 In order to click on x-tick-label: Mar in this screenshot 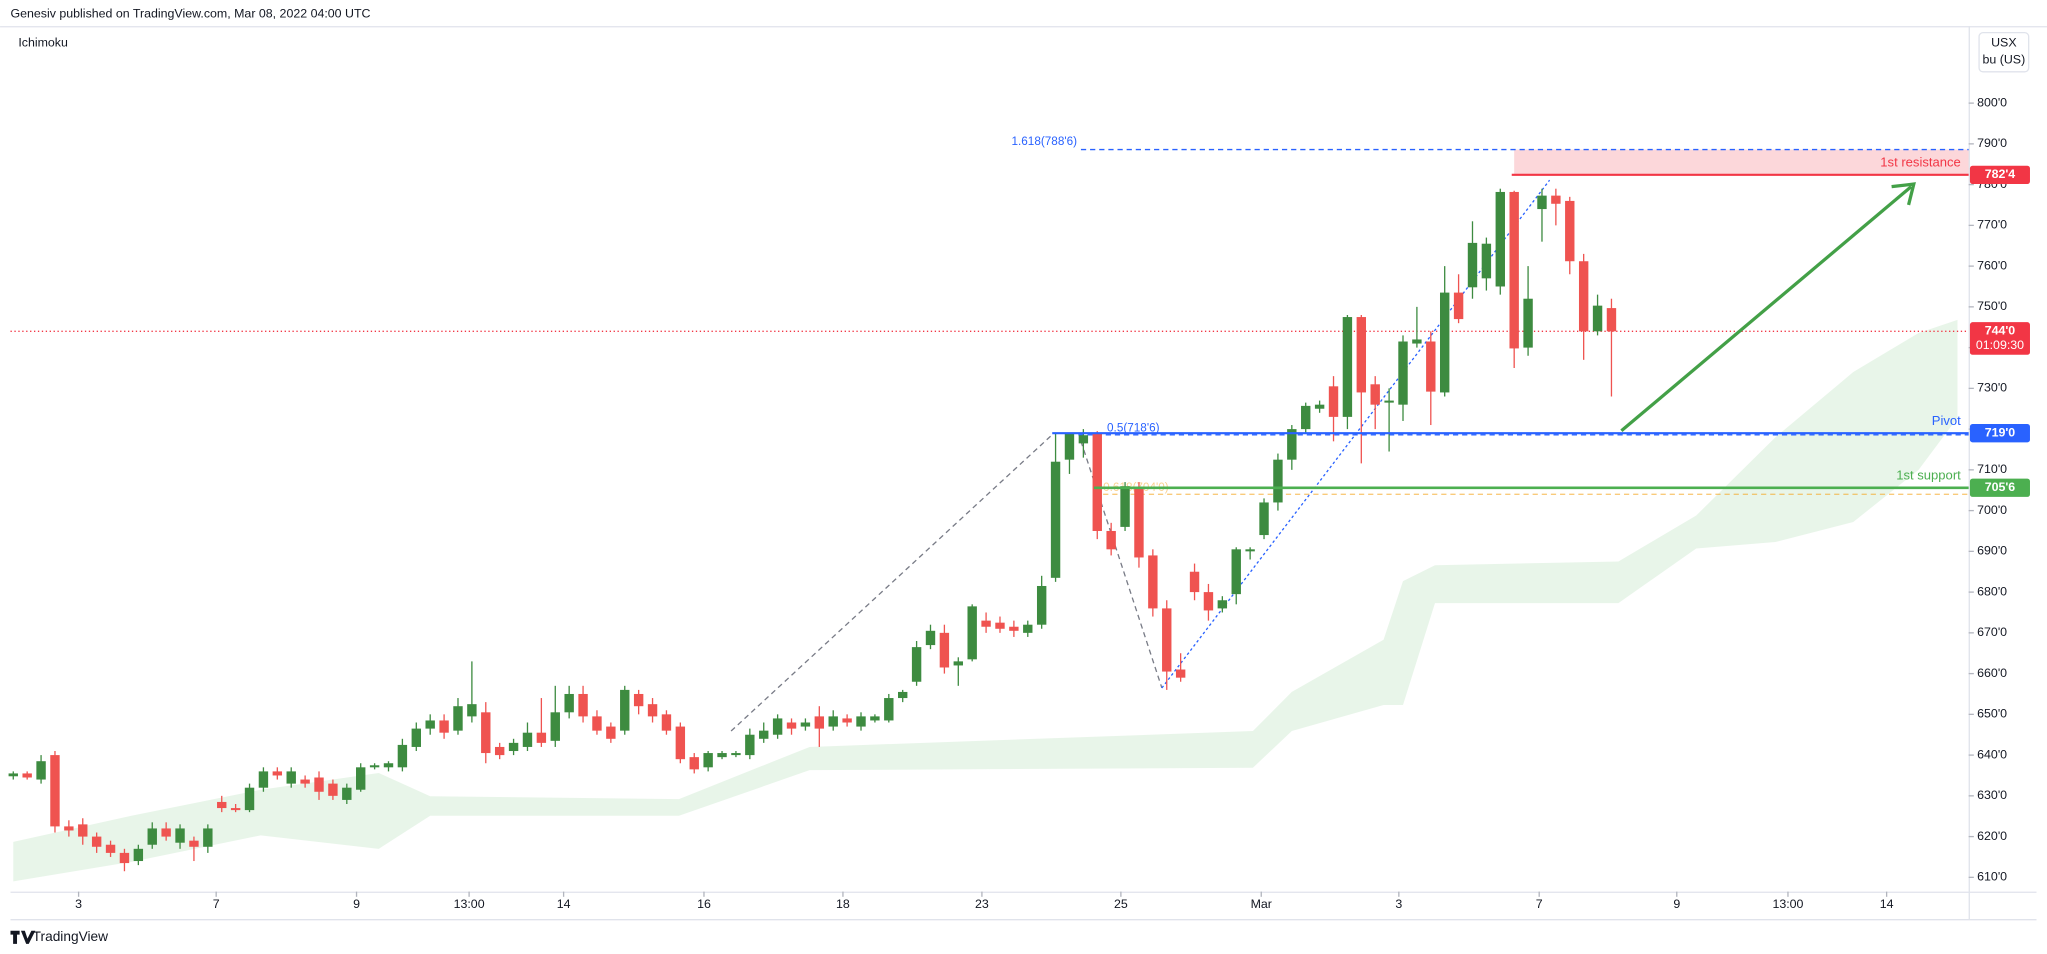, I will do `click(1261, 904)`.